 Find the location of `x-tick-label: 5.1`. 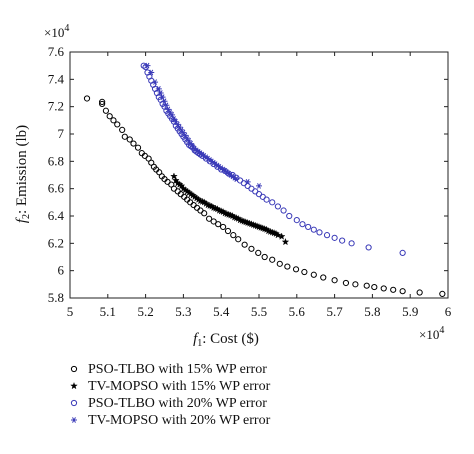

x-tick-label: 5.1 is located at coordinates (108, 311).